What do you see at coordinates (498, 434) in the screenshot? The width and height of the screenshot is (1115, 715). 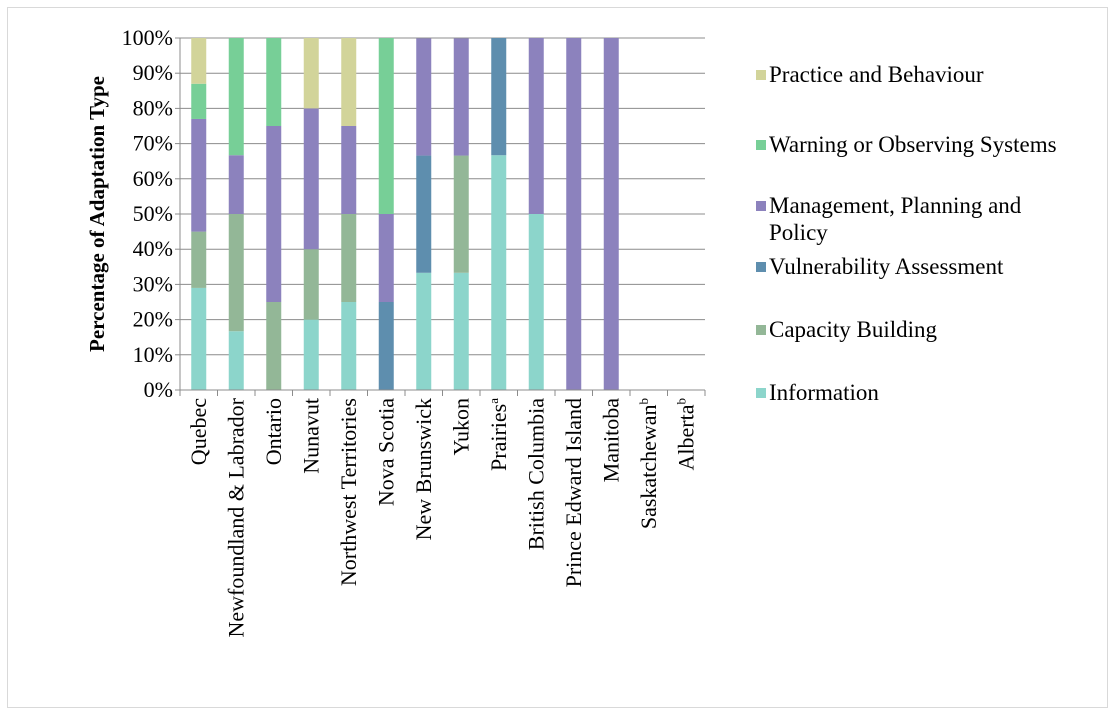 I see `x-tick-label: Prairiesa` at bounding box center [498, 434].